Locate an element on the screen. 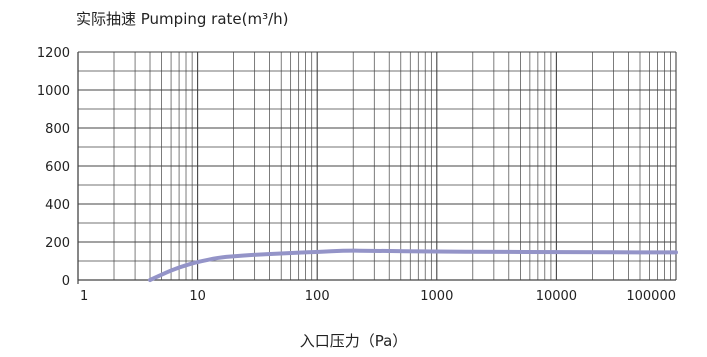 The height and width of the screenshot is (357, 707). y-tick-labels: 0 200 400 600 800 1000 1200 is located at coordinates (53, 167).